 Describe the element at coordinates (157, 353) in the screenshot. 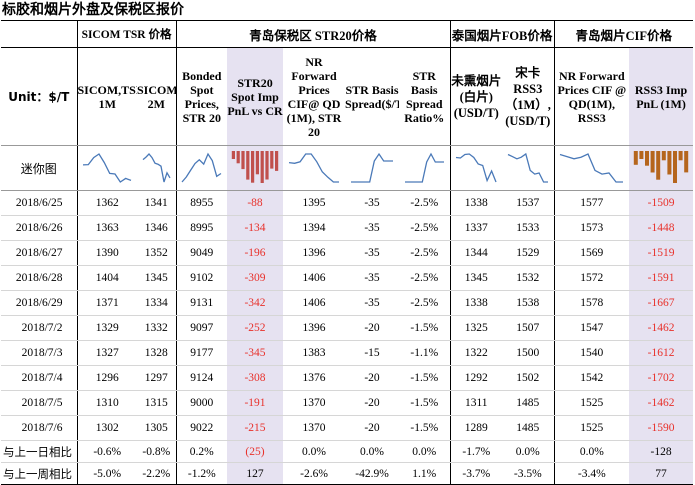

I see `table-cell: 1328` at that location.